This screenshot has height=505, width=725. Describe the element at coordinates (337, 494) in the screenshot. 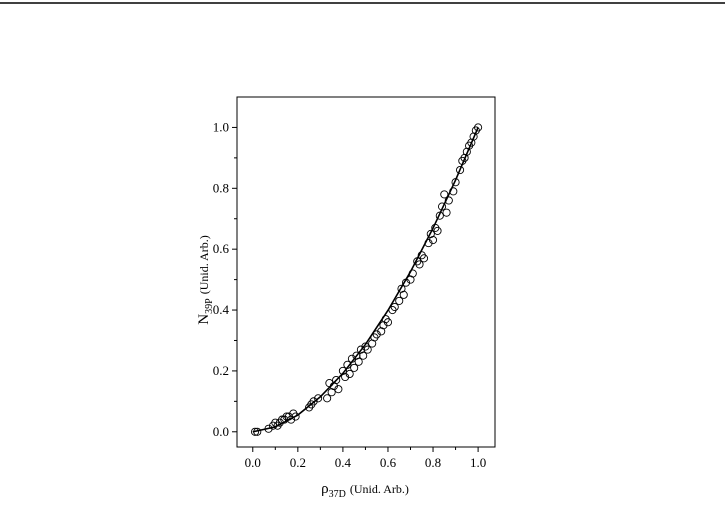

I see `x-label-subscript: 37D` at that location.